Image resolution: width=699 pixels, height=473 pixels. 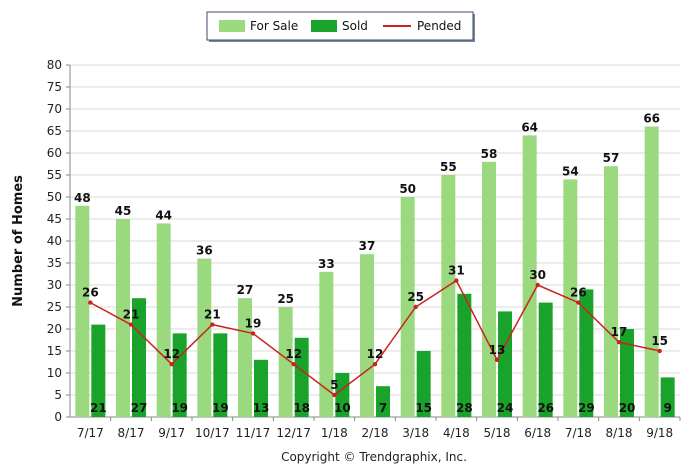 I want to click on data-label-for-sale: 37, so click(x=367, y=246).